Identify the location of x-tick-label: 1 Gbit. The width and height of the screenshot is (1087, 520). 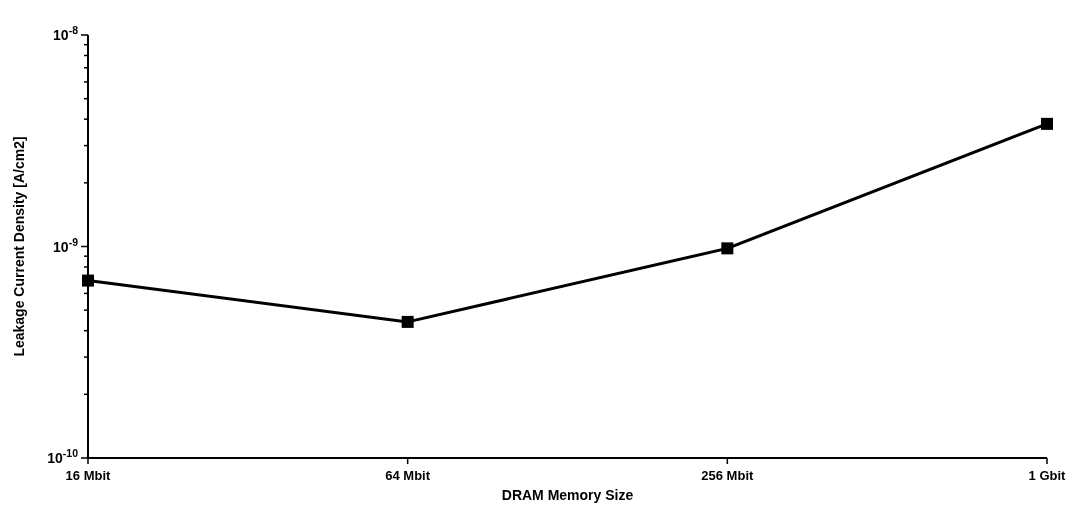
(1047, 475).